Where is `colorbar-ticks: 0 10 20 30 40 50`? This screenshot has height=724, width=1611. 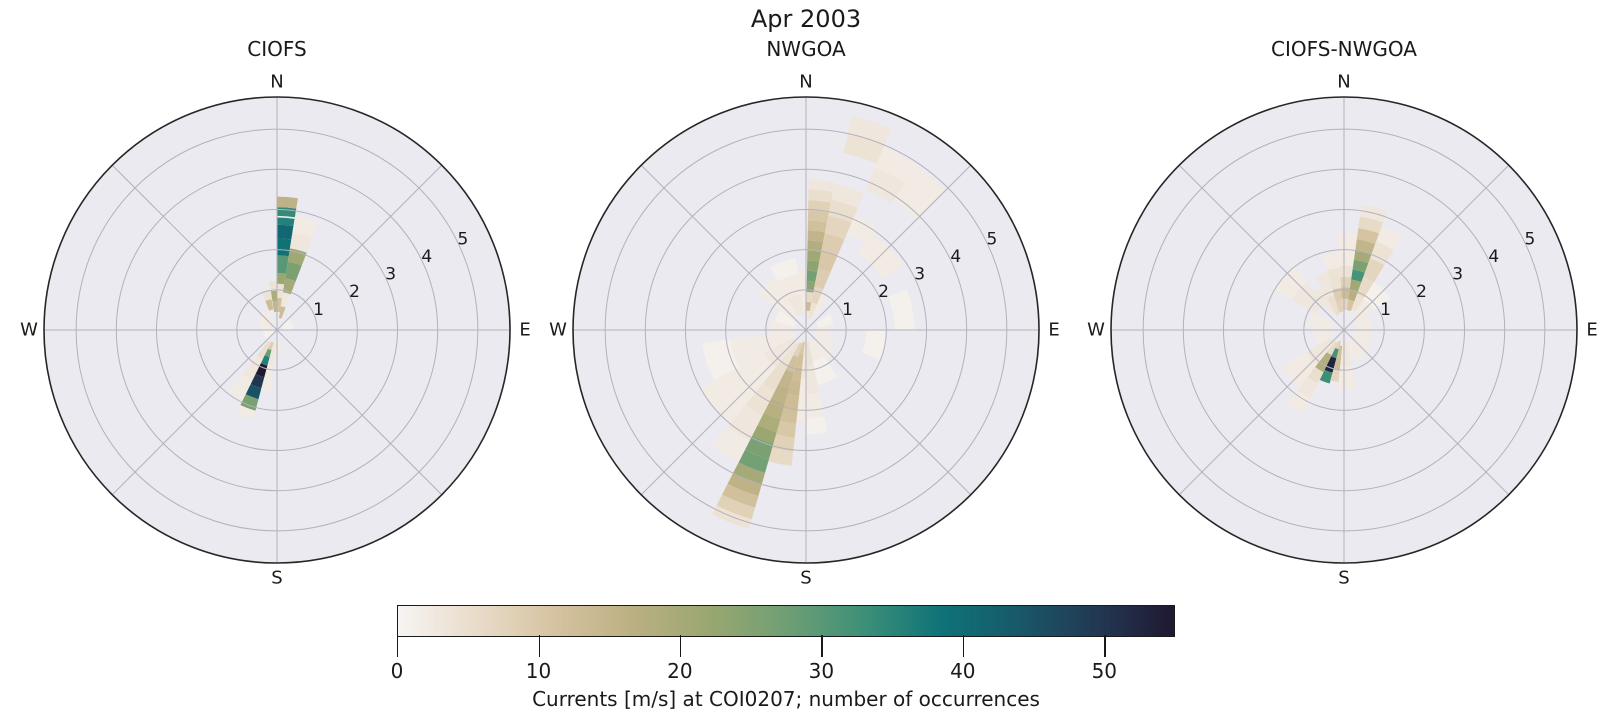
colorbar-ticks: 0 10 20 30 40 50 is located at coordinates (783, 659).